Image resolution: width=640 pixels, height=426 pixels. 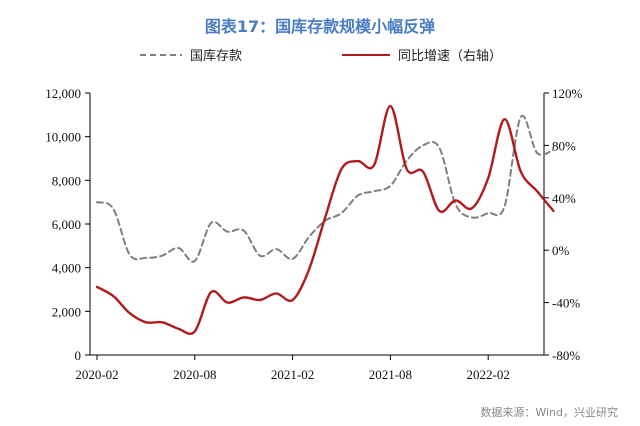 What do you see at coordinates (450, 56) in the screenshot?
I see `legend-label-right-series: 同比增速（右轴）` at bounding box center [450, 56].